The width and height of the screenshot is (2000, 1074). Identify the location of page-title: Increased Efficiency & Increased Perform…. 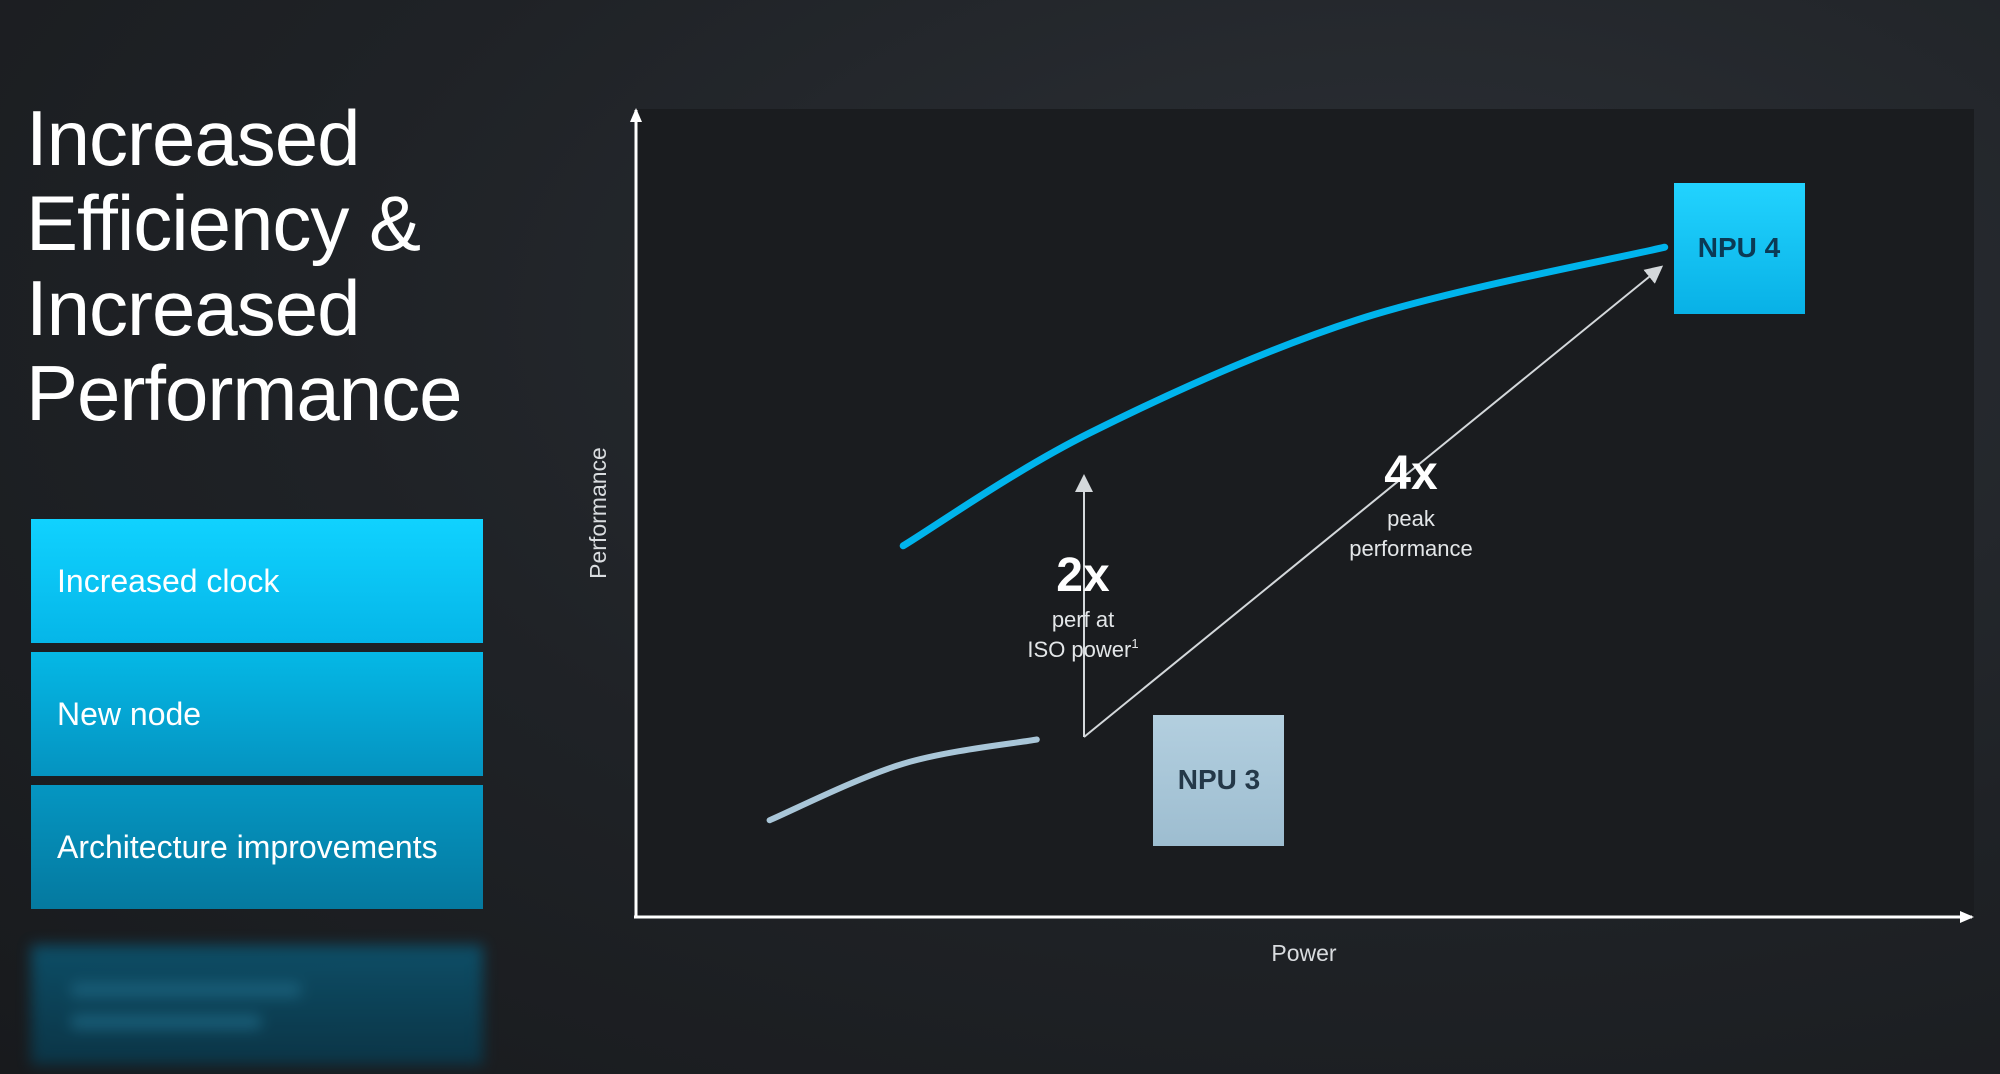
(286, 266).